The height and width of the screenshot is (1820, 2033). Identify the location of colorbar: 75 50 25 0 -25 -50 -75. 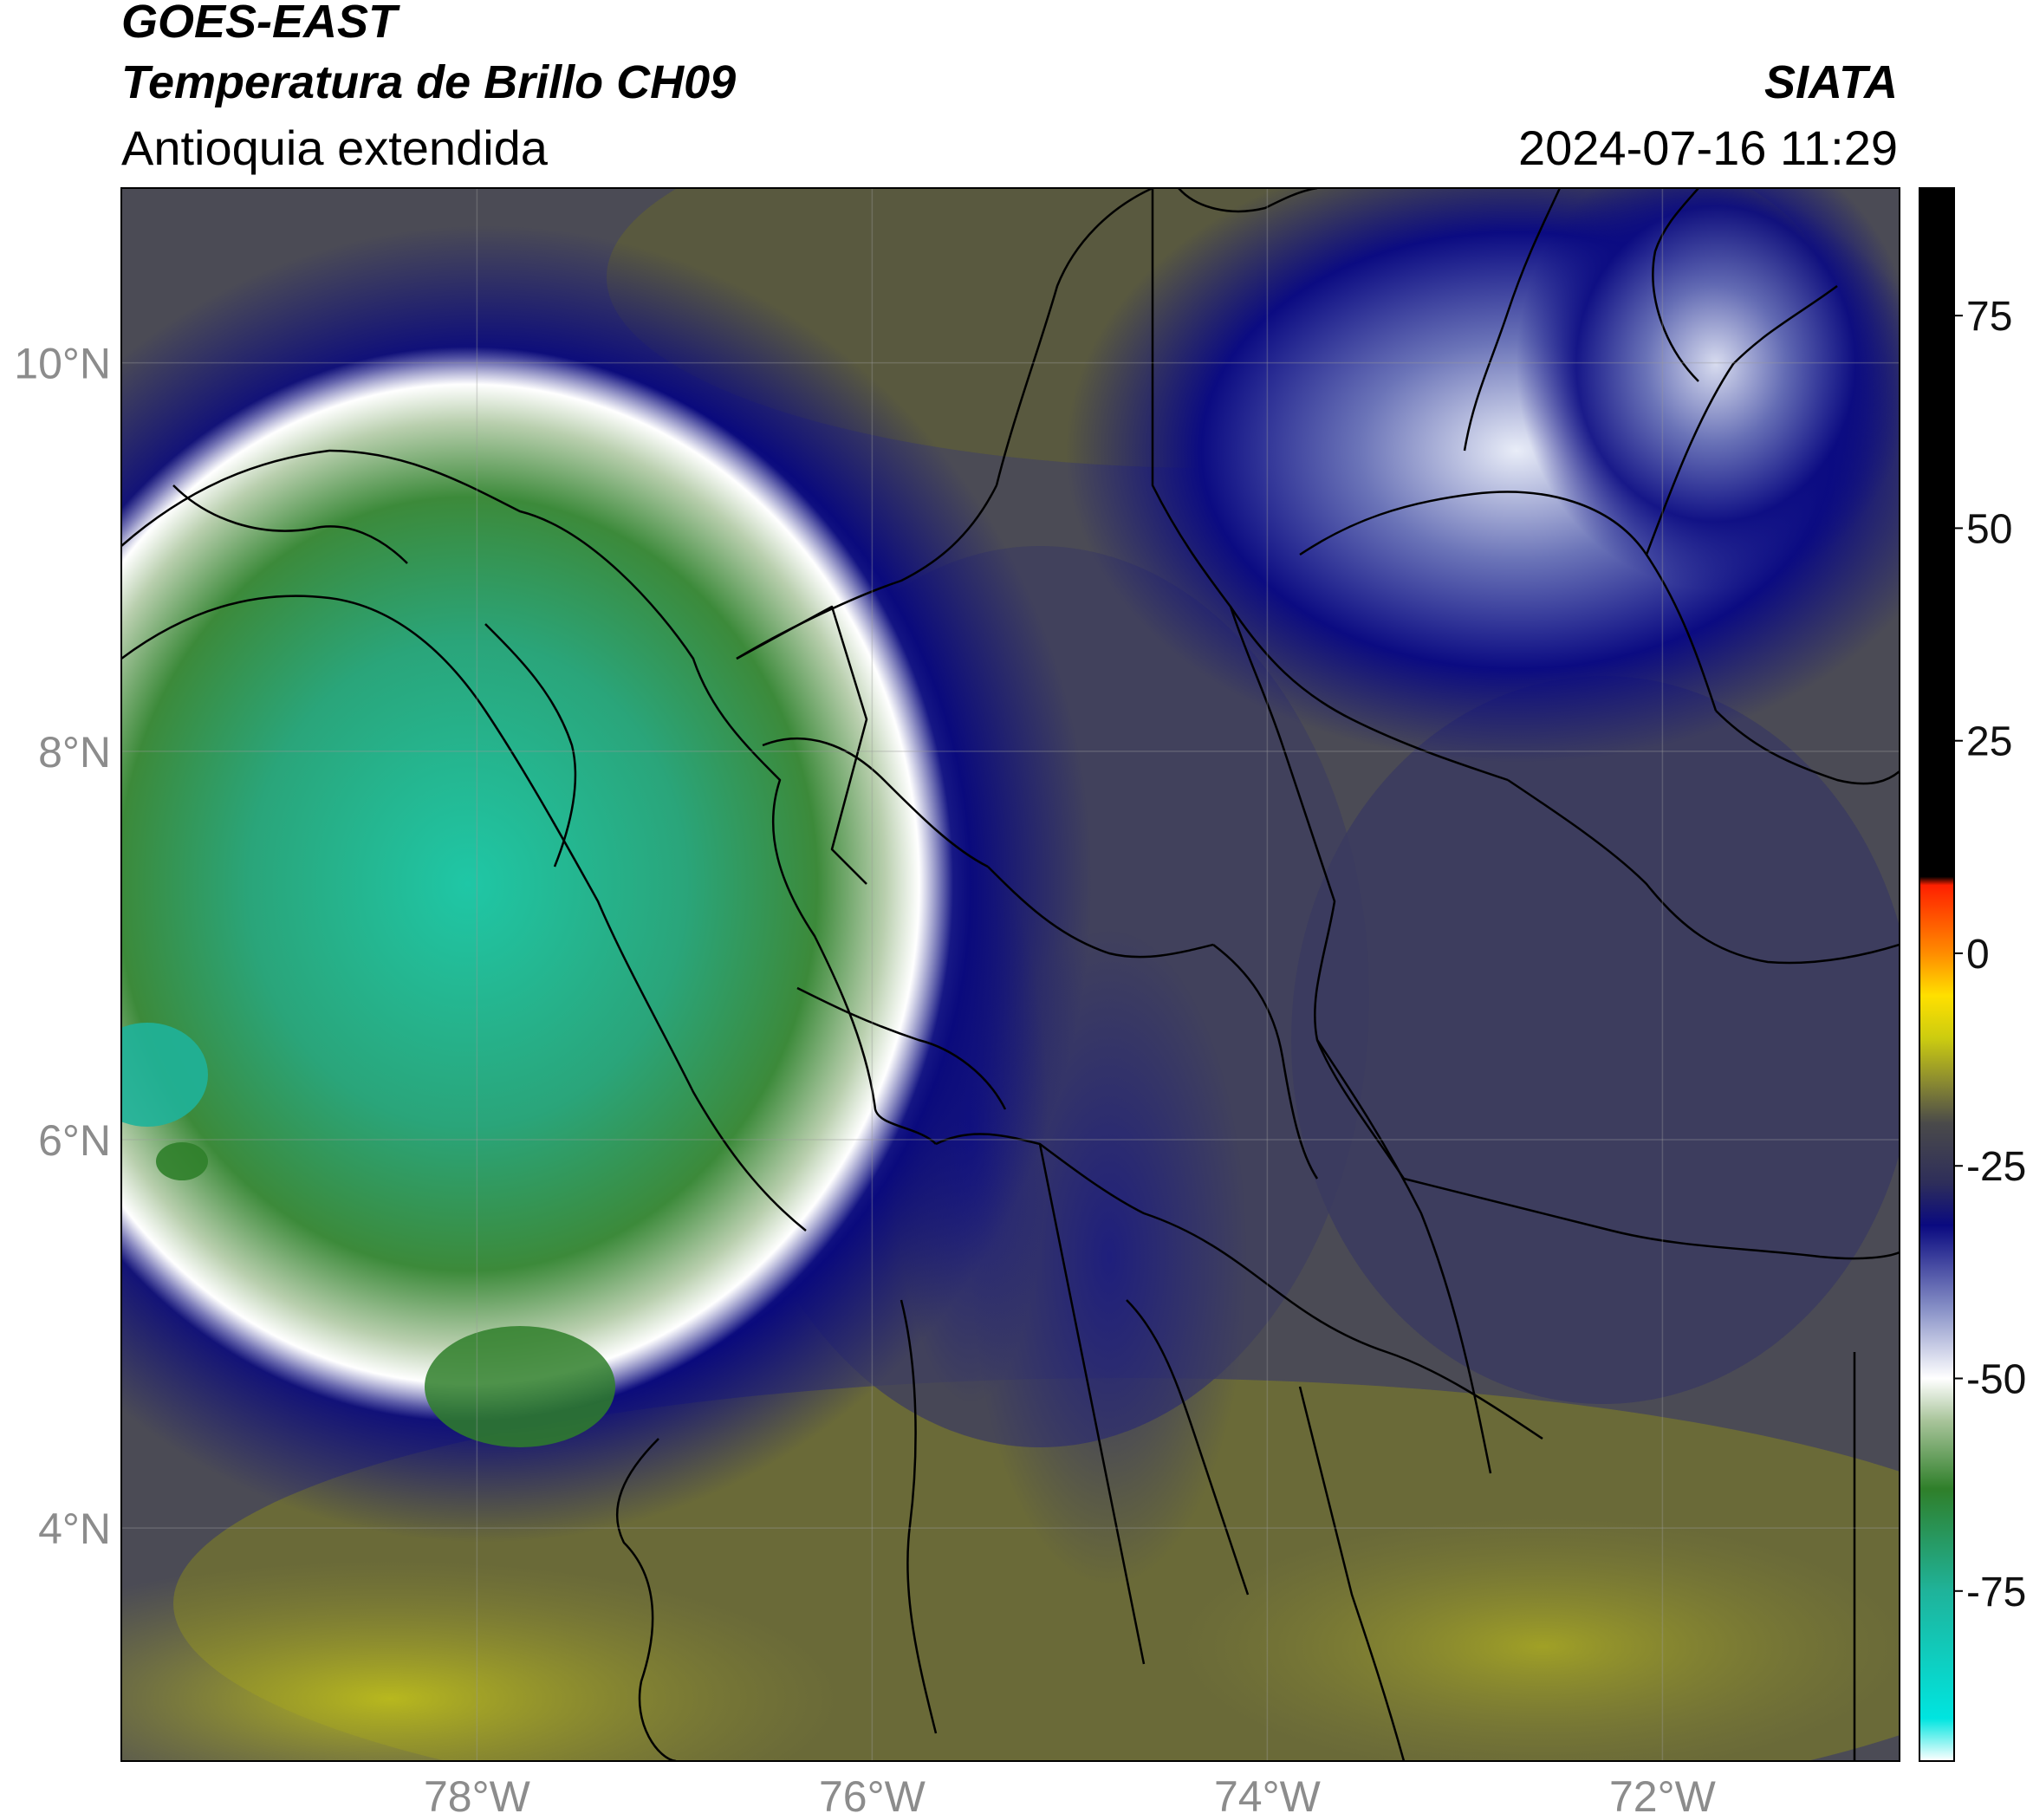
(1972, 974).